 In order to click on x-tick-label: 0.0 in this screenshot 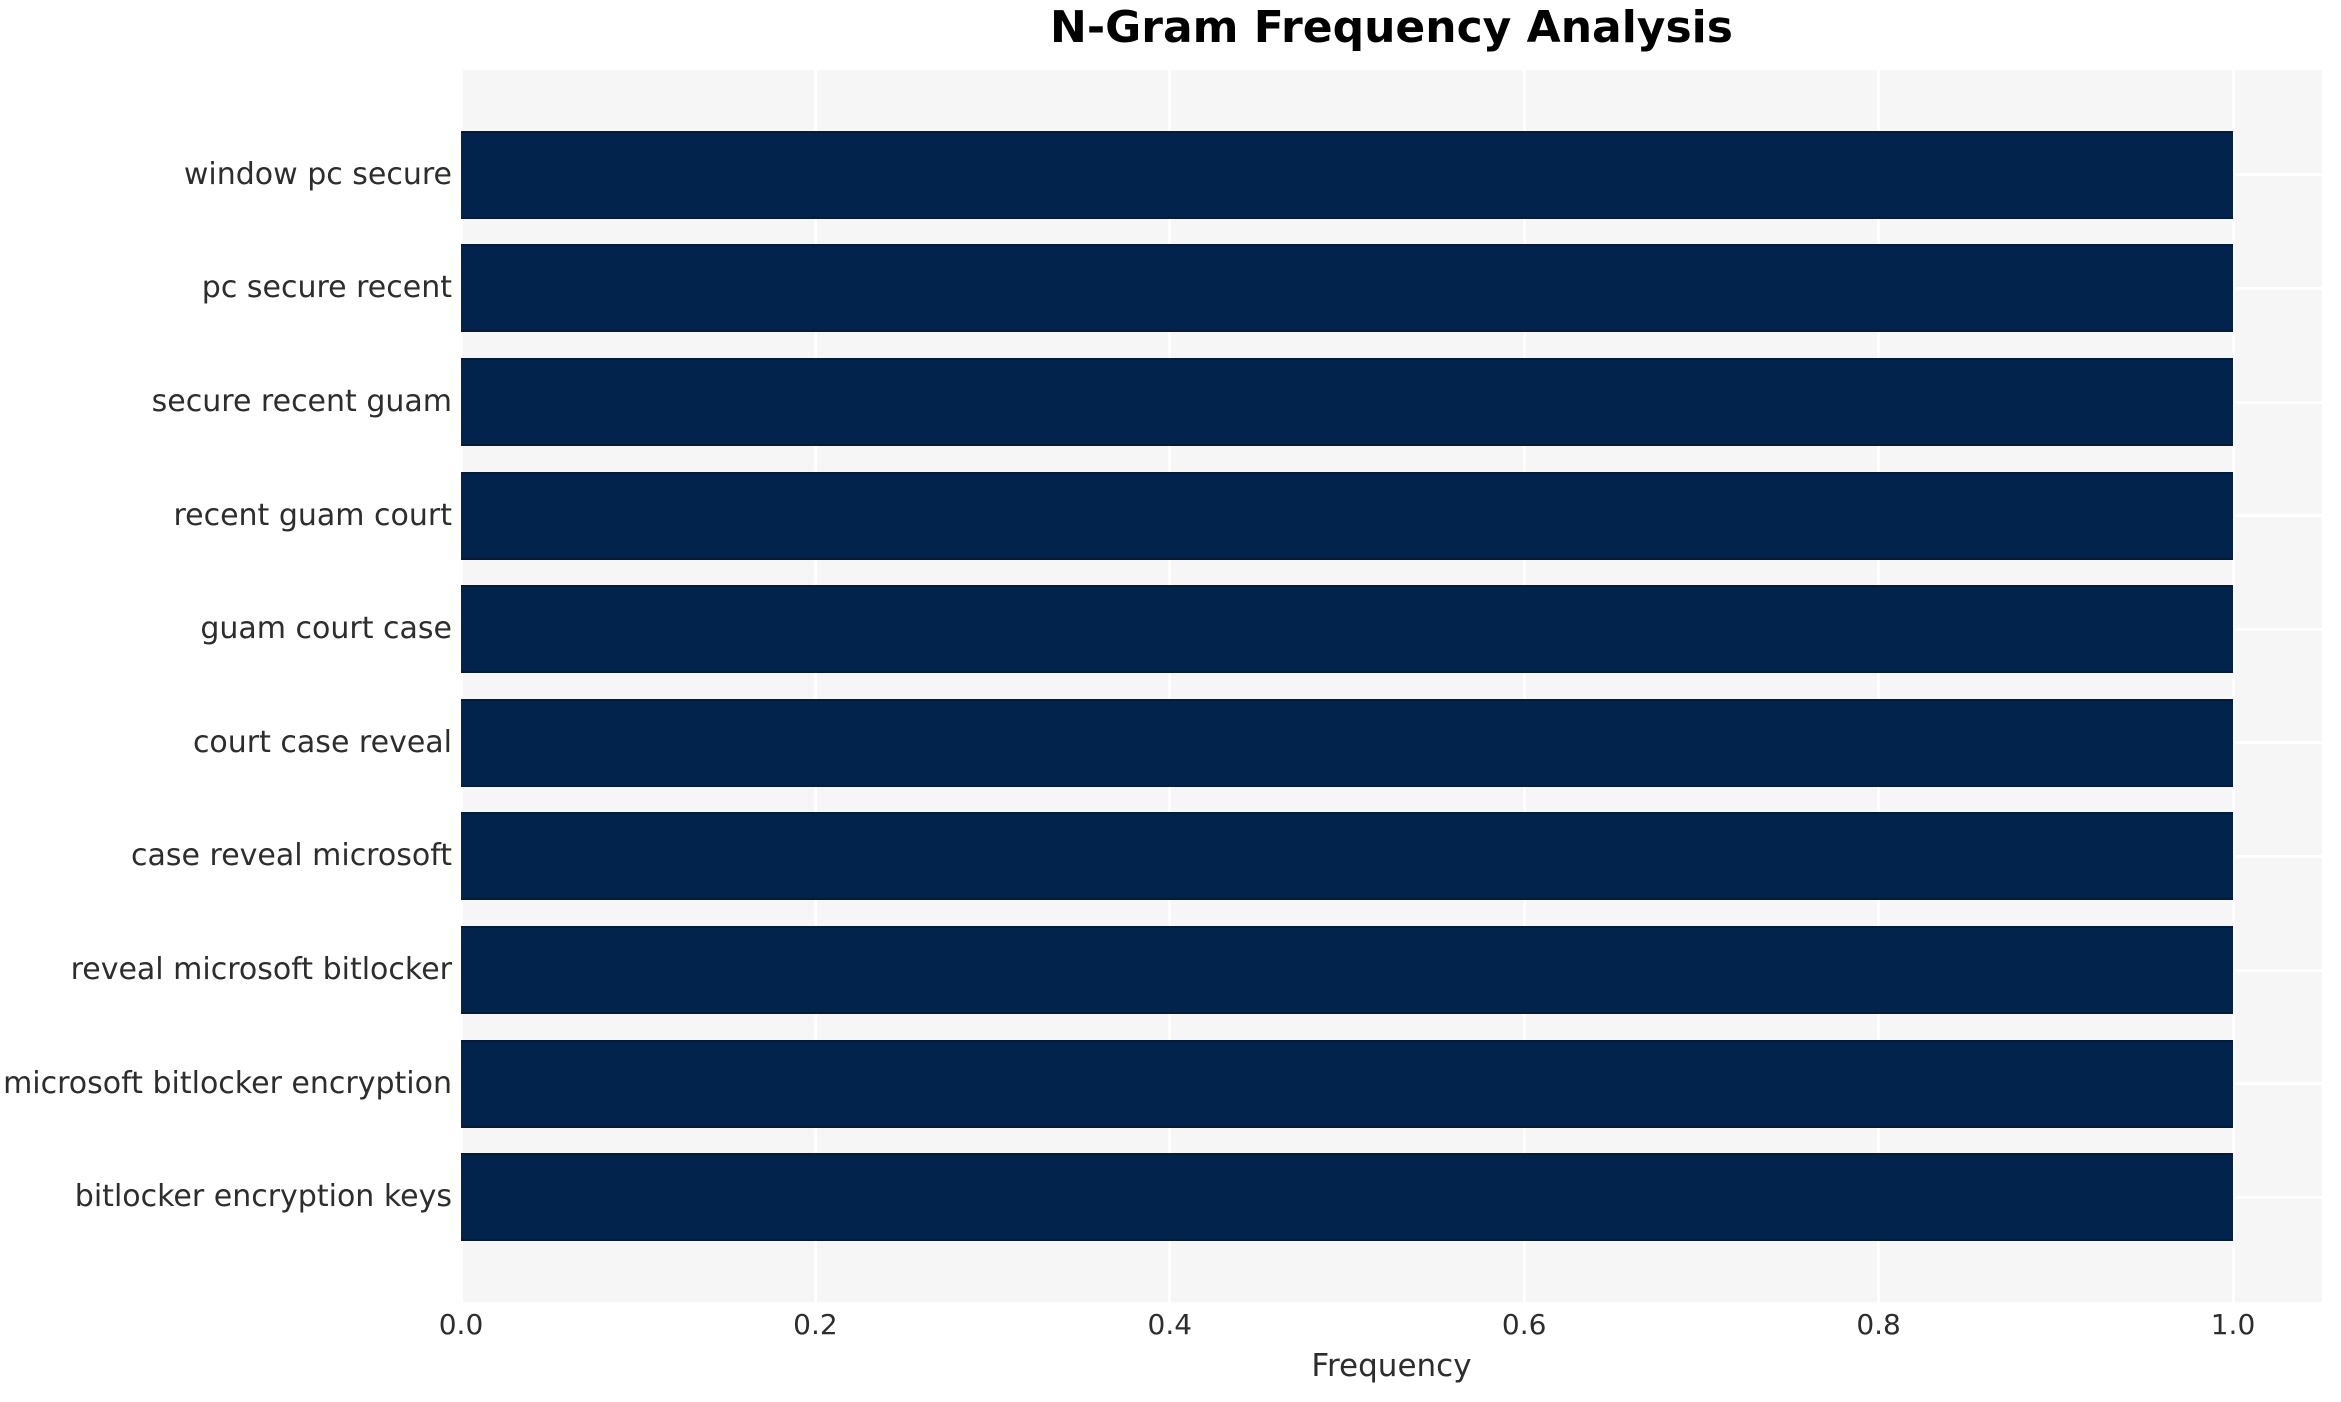, I will do `click(461, 1324)`.